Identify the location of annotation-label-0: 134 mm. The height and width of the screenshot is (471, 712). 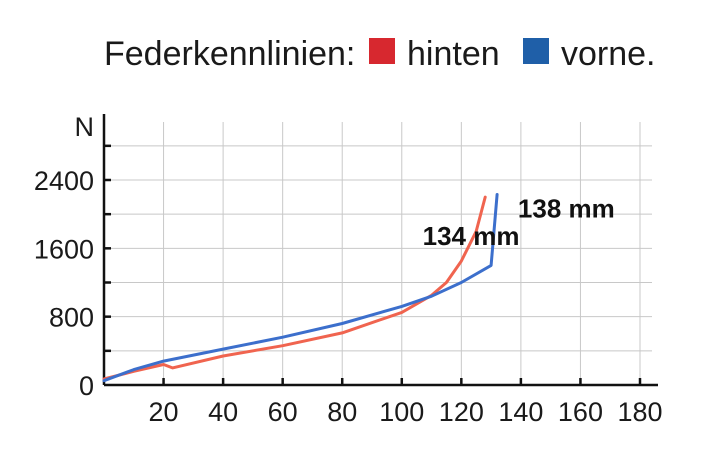
(471, 236).